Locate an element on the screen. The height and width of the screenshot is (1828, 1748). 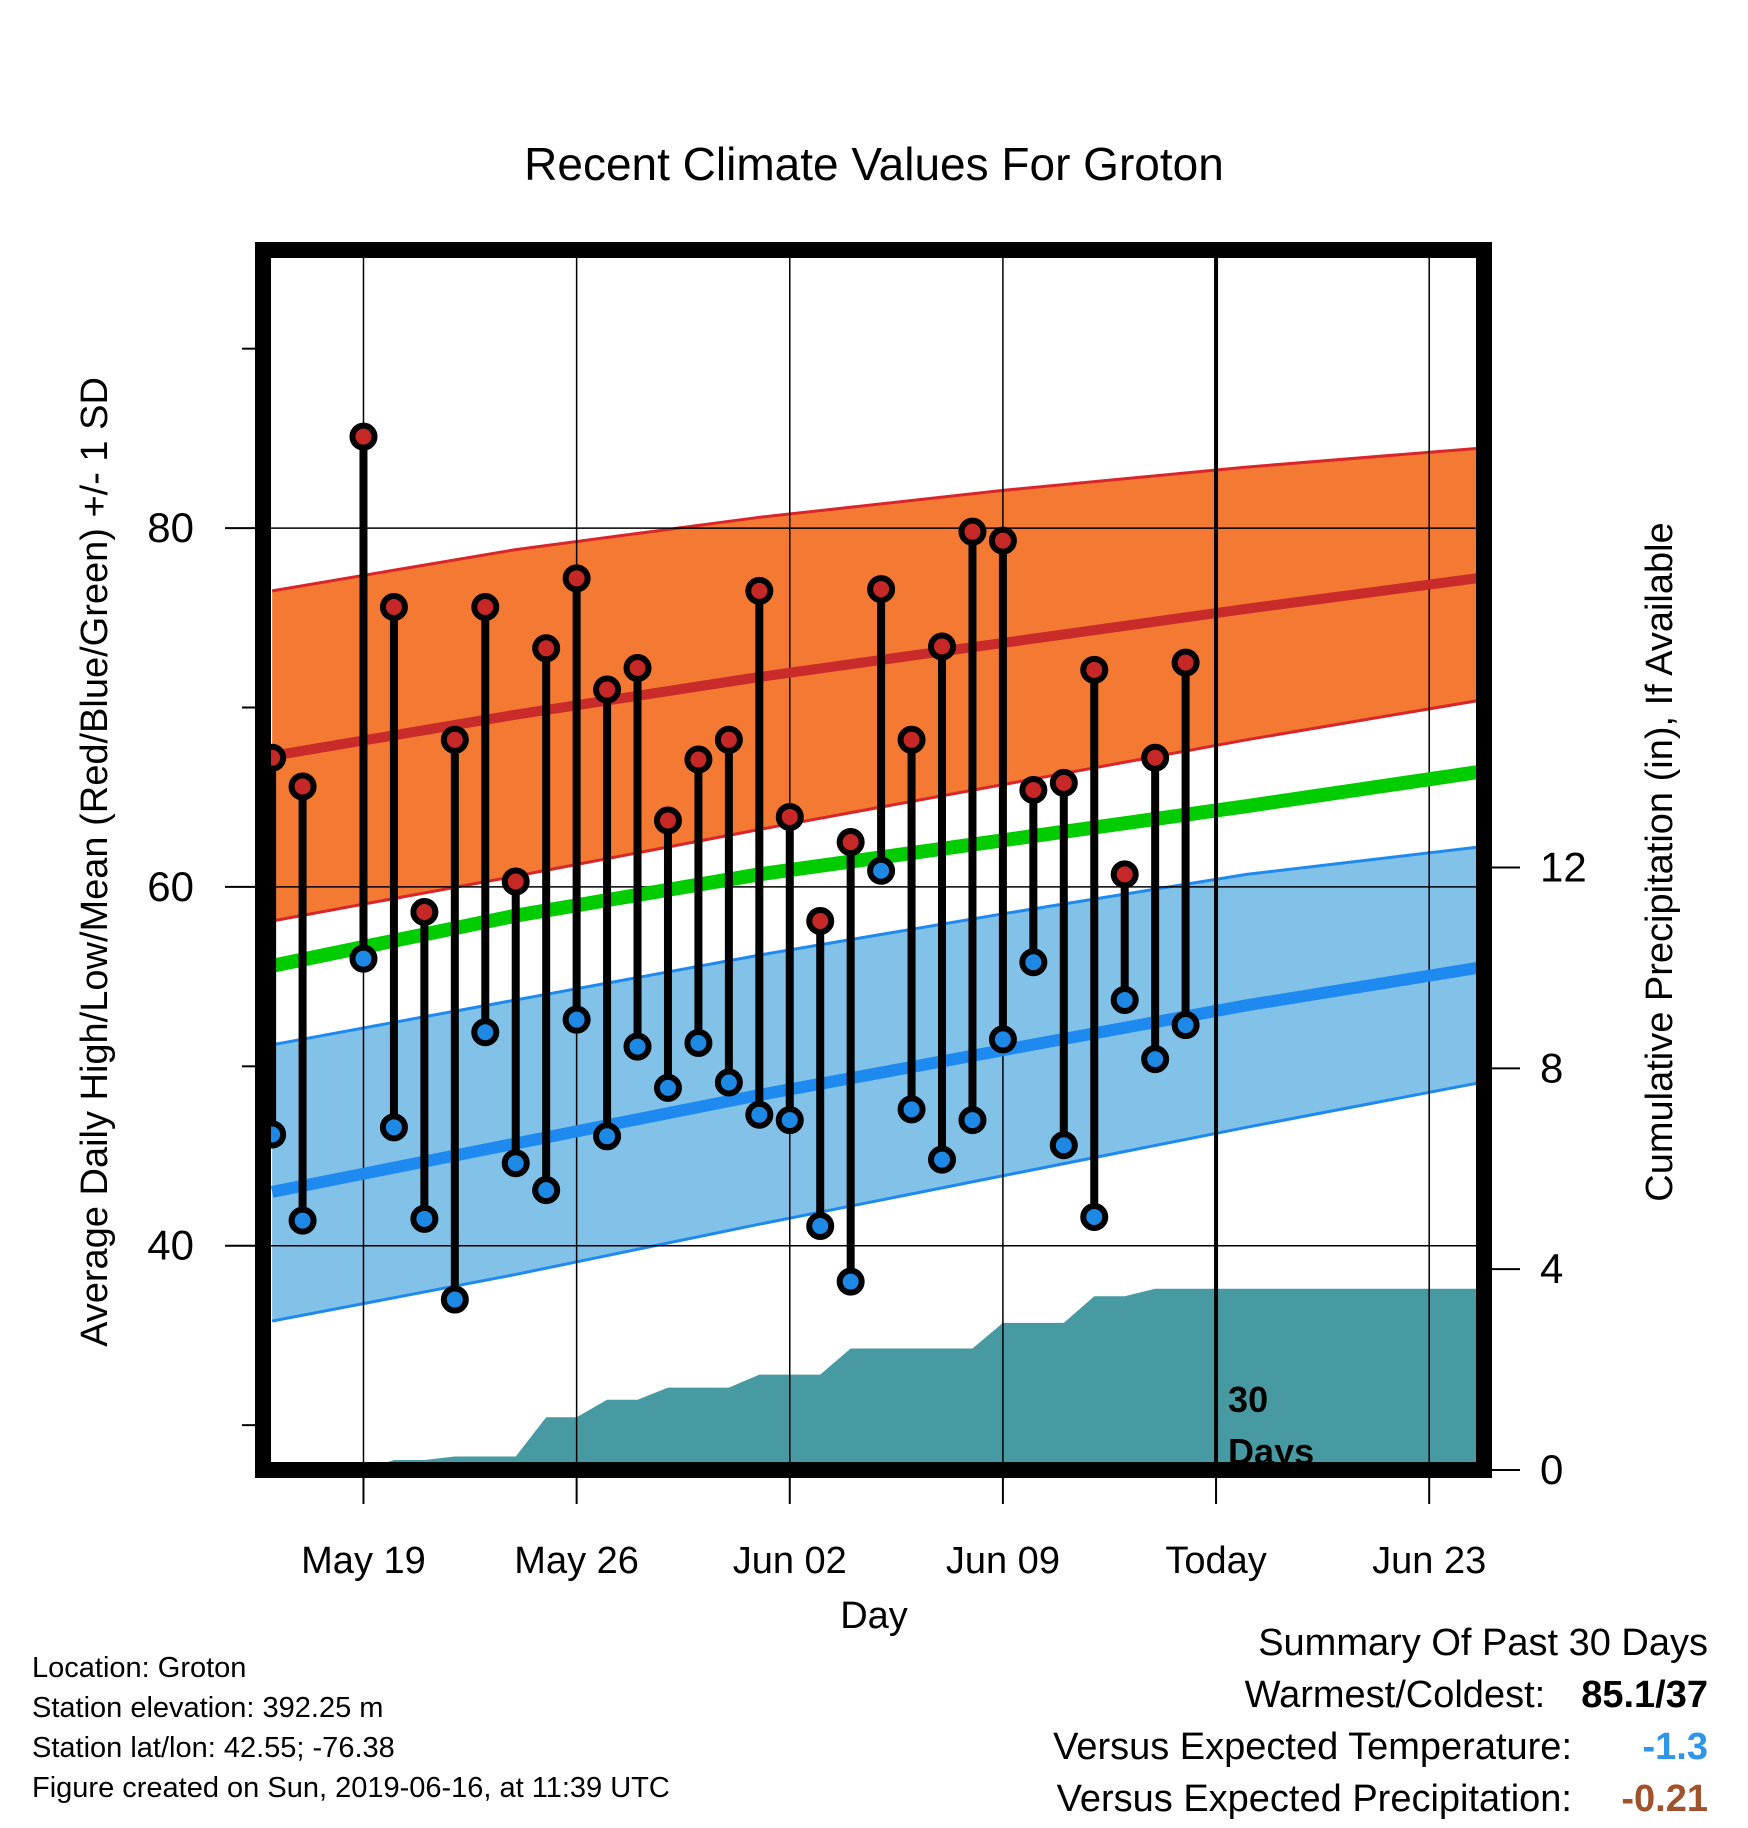
y-tick-label: 80 is located at coordinates (170, 527).